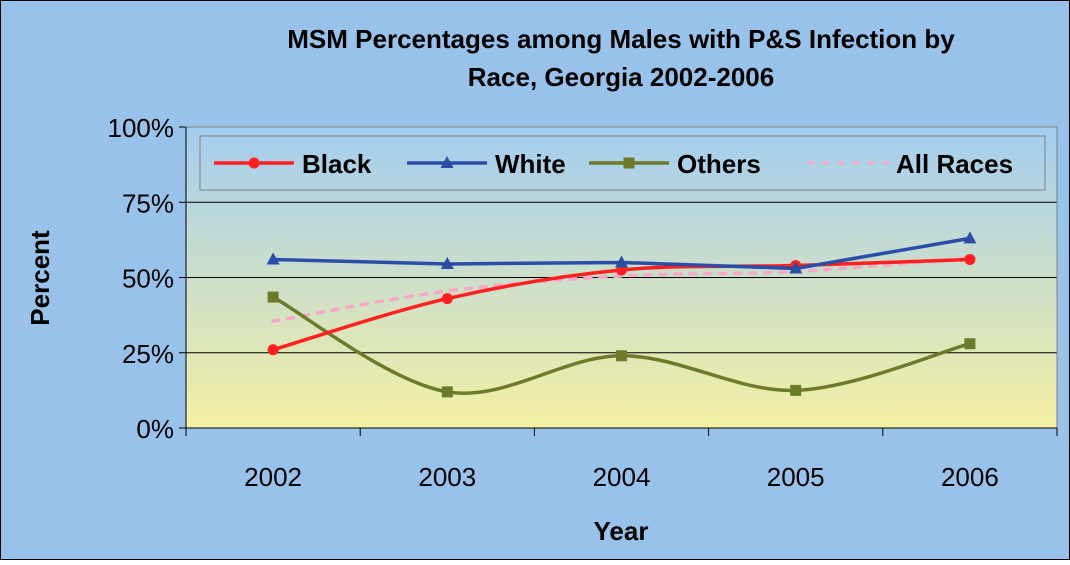  I want to click on y-axis-label: Percent, so click(40, 278).